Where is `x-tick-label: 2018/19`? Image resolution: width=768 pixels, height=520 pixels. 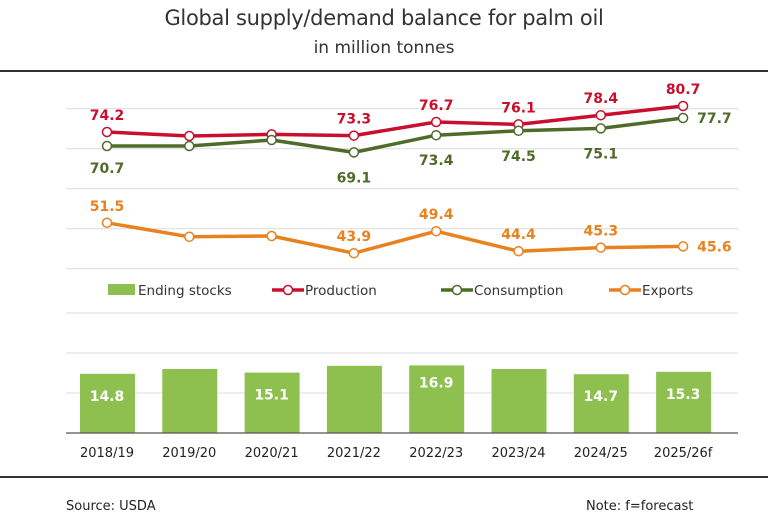
x-tick-label: 2018/19 is located at coordinates (107, 453).